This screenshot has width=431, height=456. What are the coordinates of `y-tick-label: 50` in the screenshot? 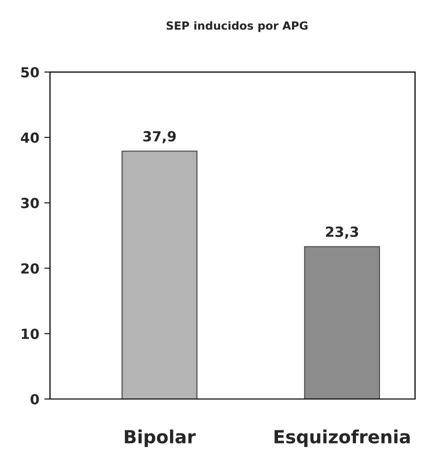 It's located at (30, 72).